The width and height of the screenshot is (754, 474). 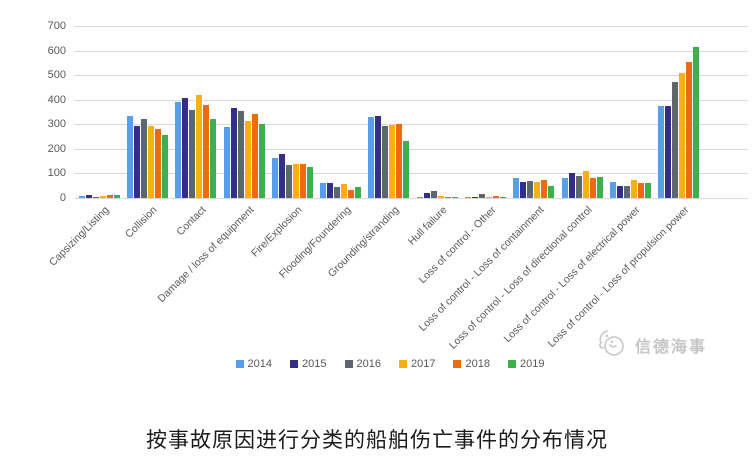 What do you see at coordinates (675, 140) in the screenshot?
I see `bar-2016-cat12` at bounding box center [675, 140].